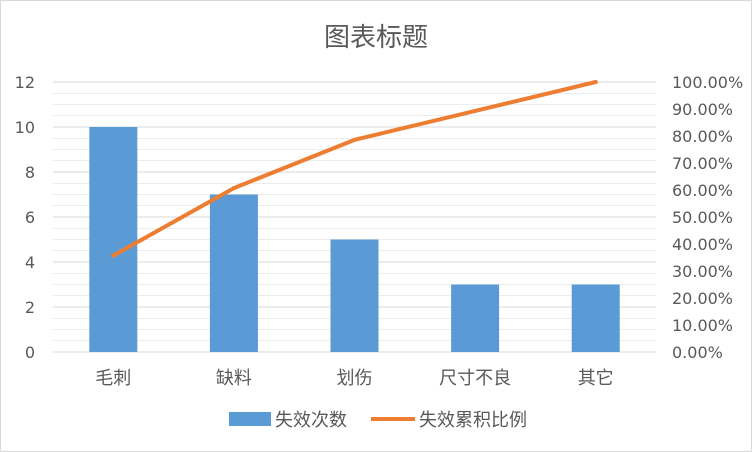 The width and height of the screenshot is (752, 452). Describe the element at coordinates (378, 420) in the screenshot. I see `legend: 失效次数 失效累积比例` at that location.